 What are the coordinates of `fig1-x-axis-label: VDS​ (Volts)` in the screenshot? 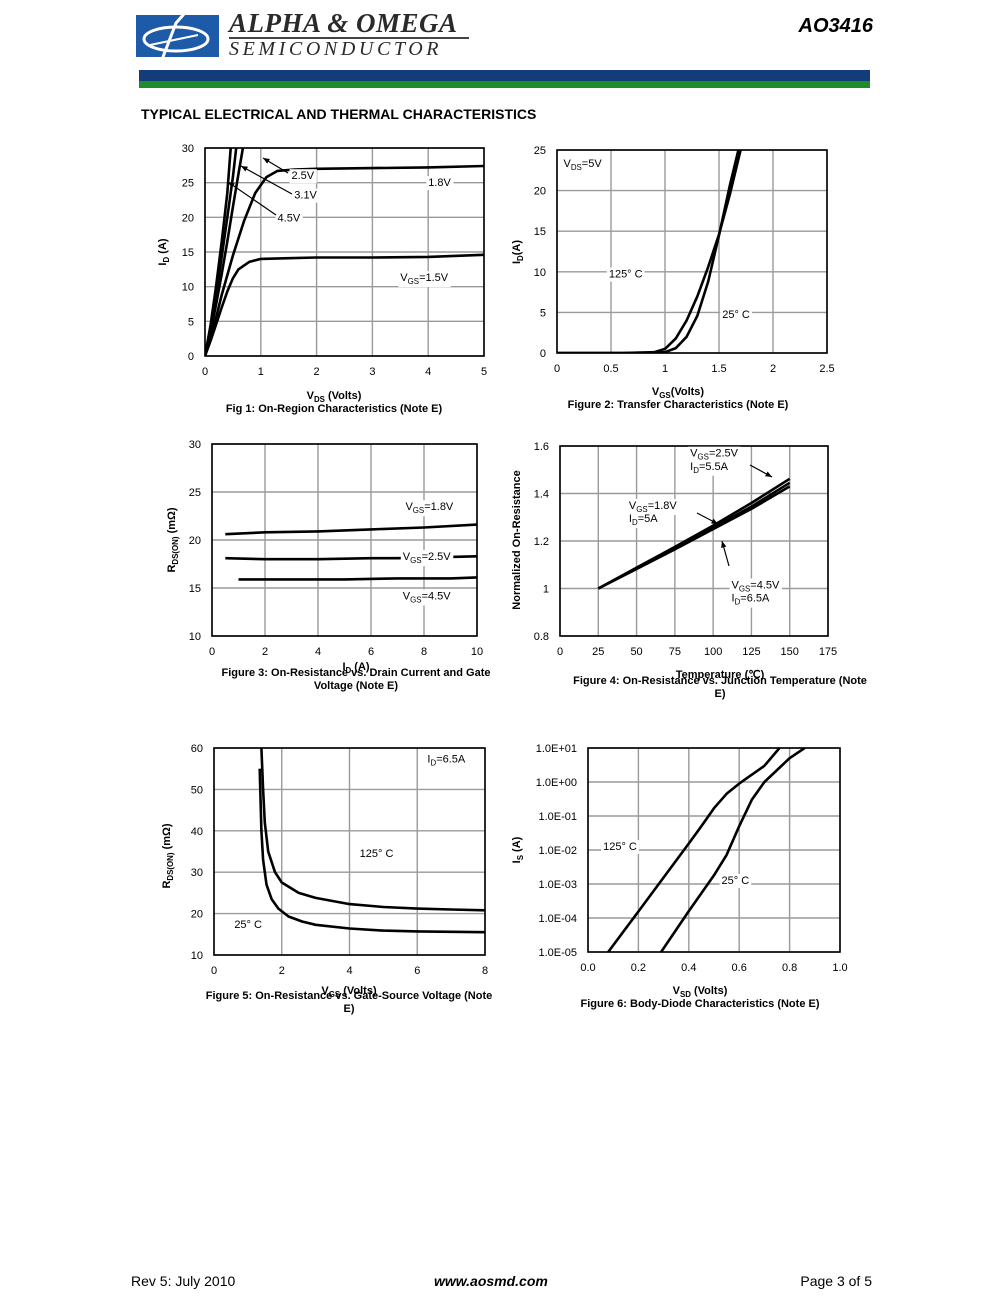 It's located at (334, 397).